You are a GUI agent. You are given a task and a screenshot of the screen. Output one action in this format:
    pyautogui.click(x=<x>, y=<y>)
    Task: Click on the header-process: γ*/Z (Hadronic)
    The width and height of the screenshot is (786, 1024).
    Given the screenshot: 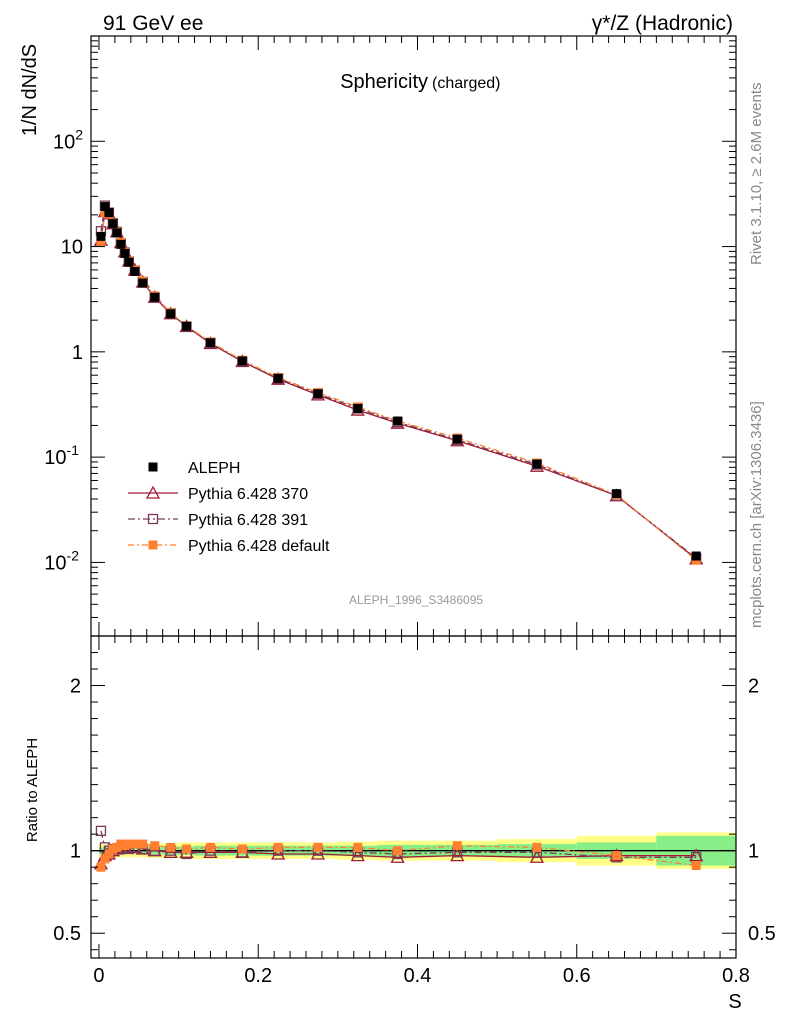 What is the action you would take?
    pyautogui.click(x=662, y=23)
    